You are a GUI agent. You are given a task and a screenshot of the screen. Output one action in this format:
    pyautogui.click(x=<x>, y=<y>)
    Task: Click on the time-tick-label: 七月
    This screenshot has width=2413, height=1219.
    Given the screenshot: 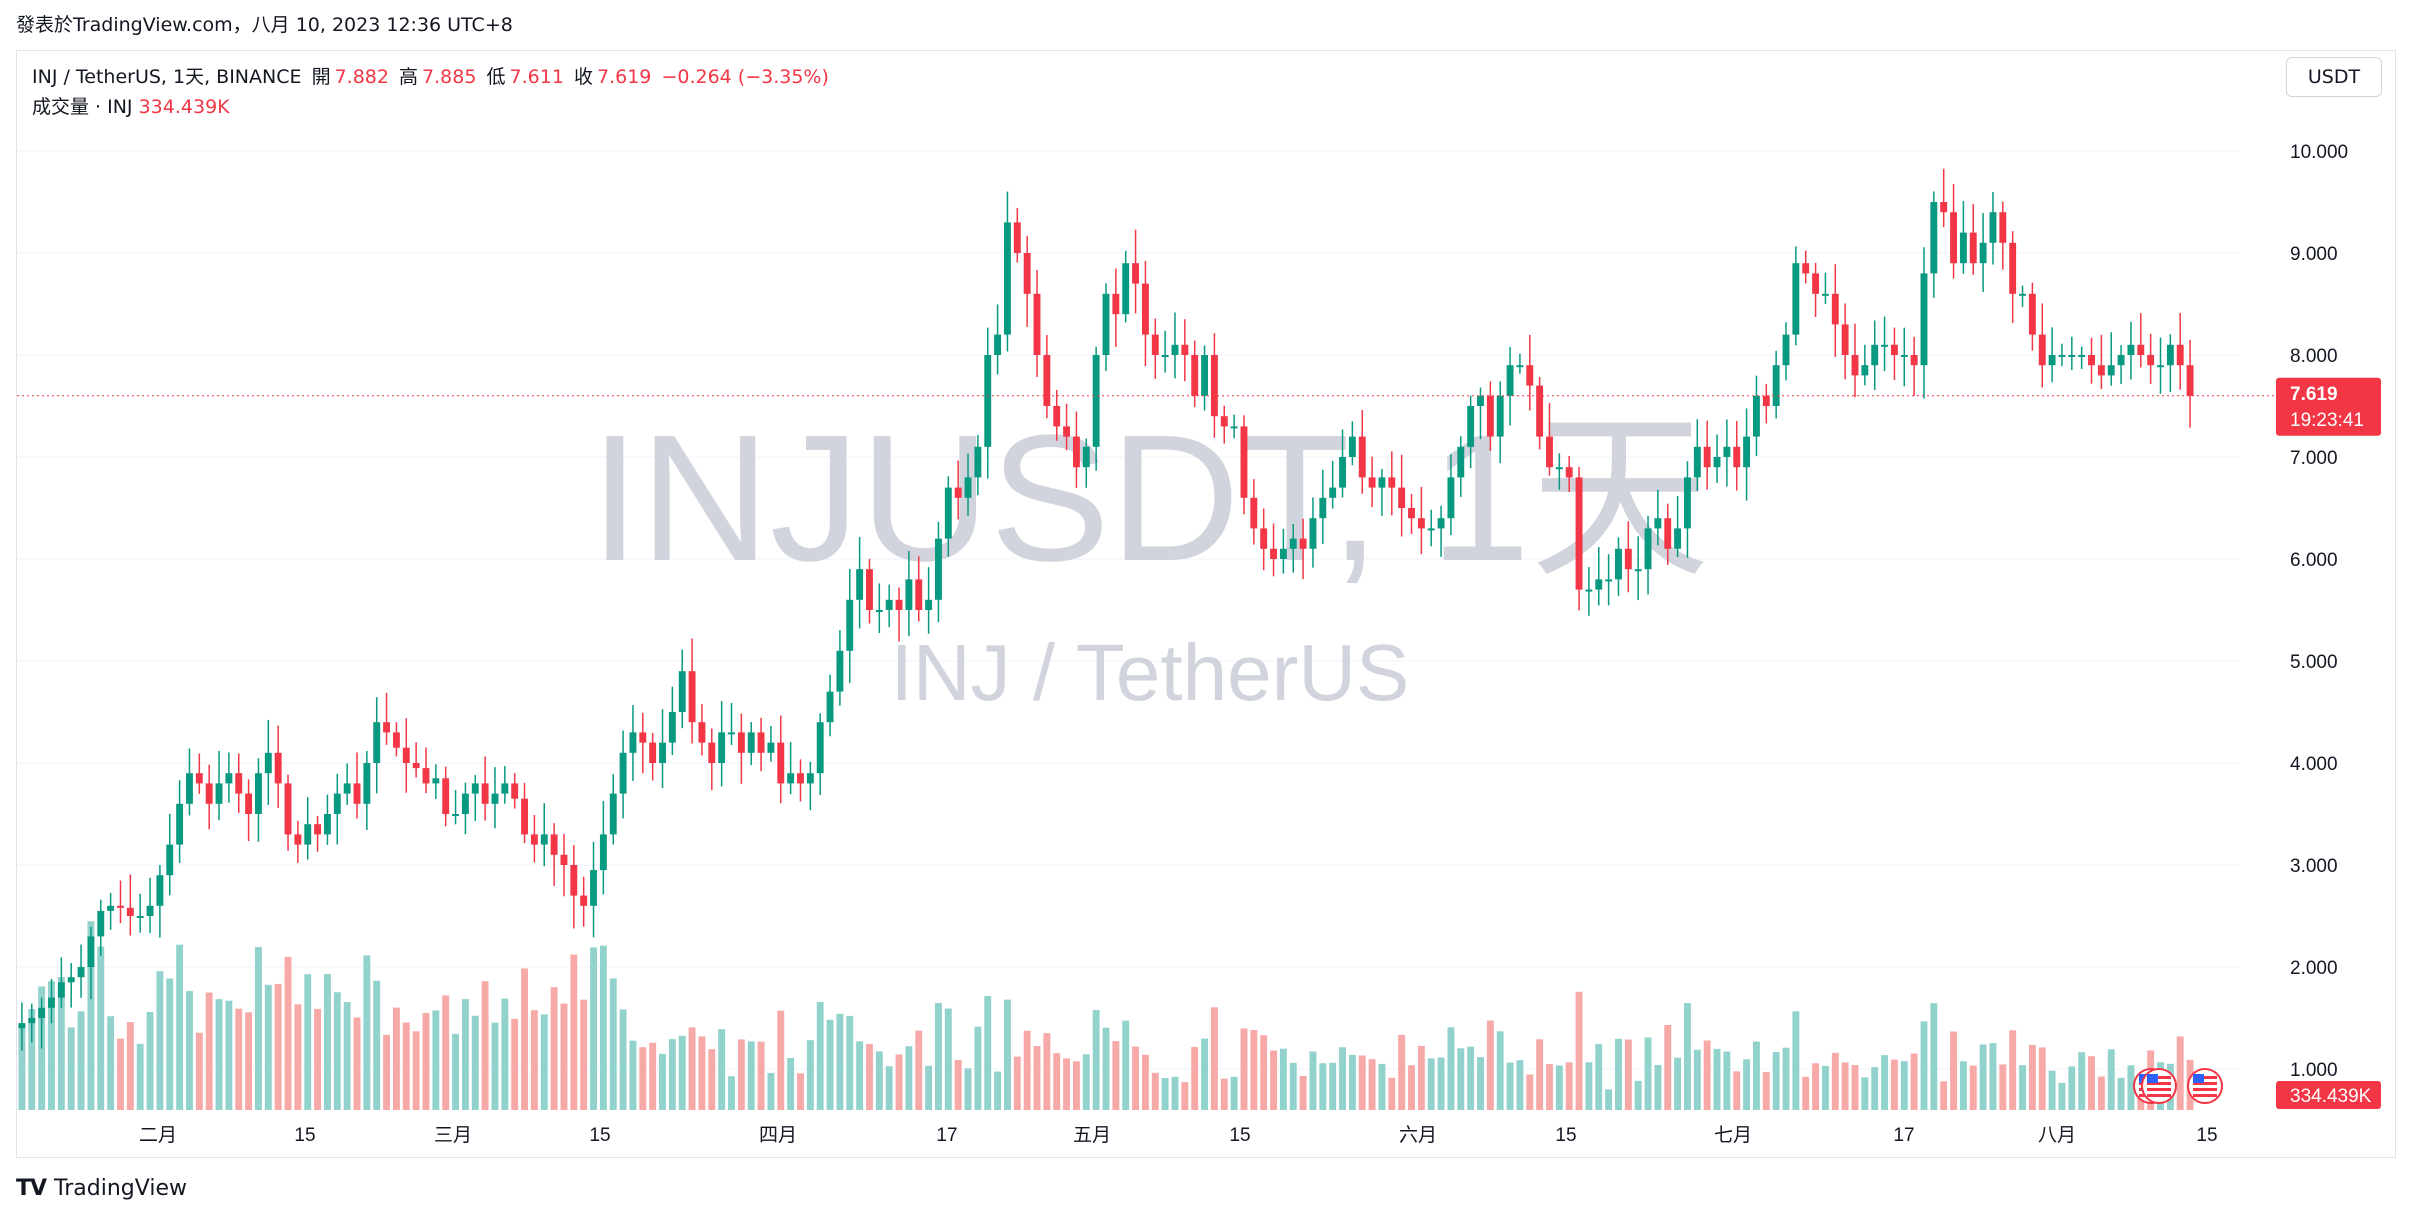 What is the action you would take?
    pyautogui.click(x=1733, y=1135)
    